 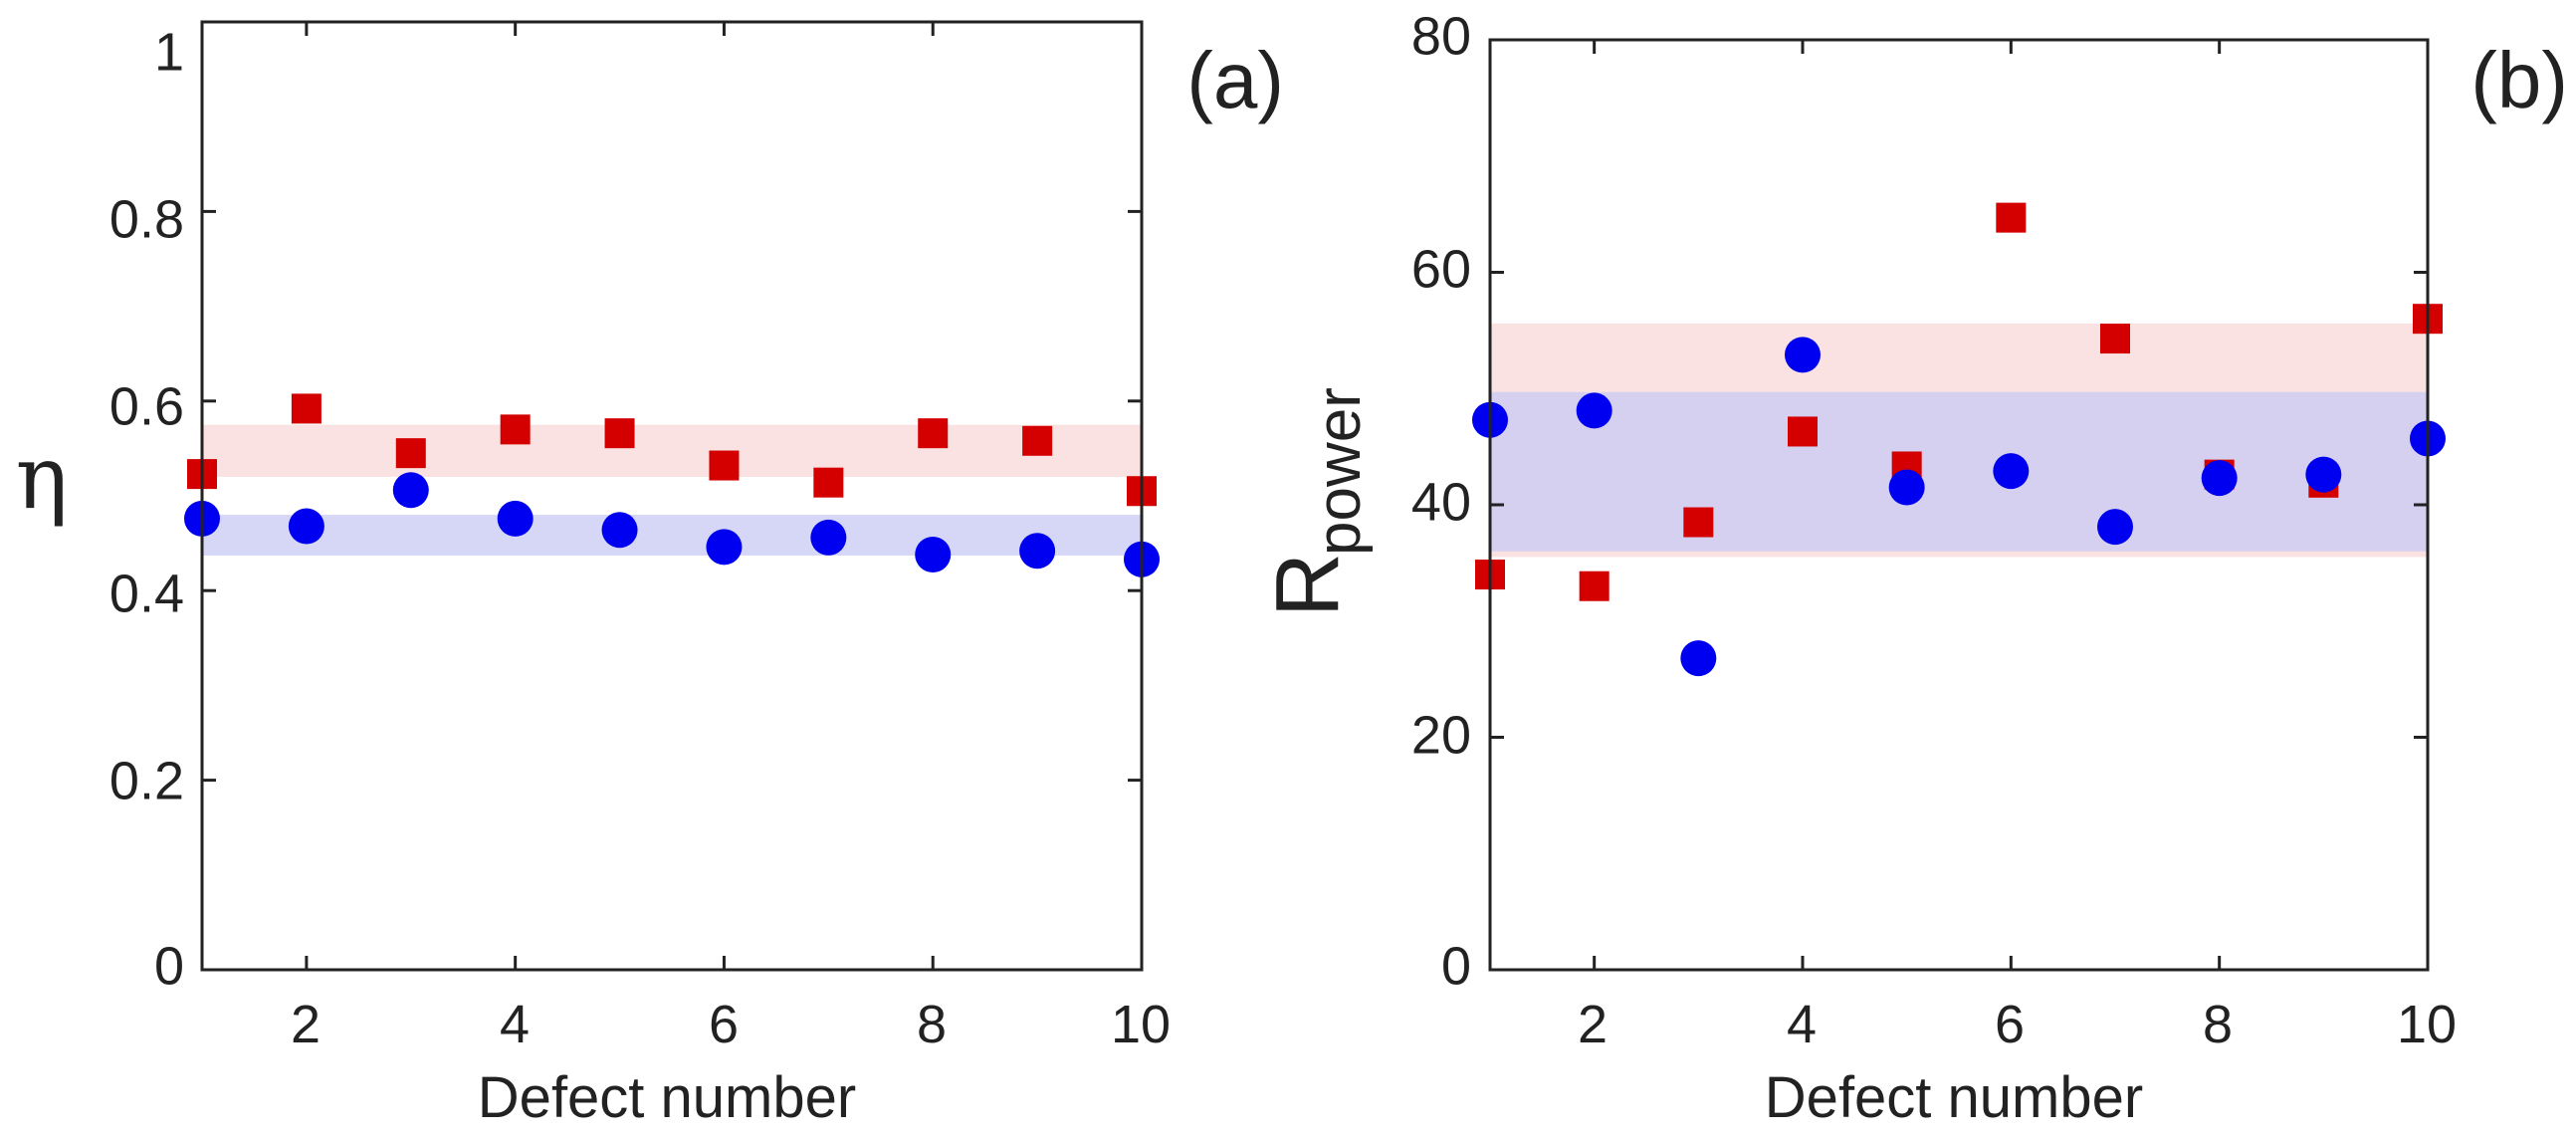 What do you see at coordinates (1141, 1025) in the screenshot?
I see `panel-a-x-tick-label: 10` at bounding box center [1141, 1025].